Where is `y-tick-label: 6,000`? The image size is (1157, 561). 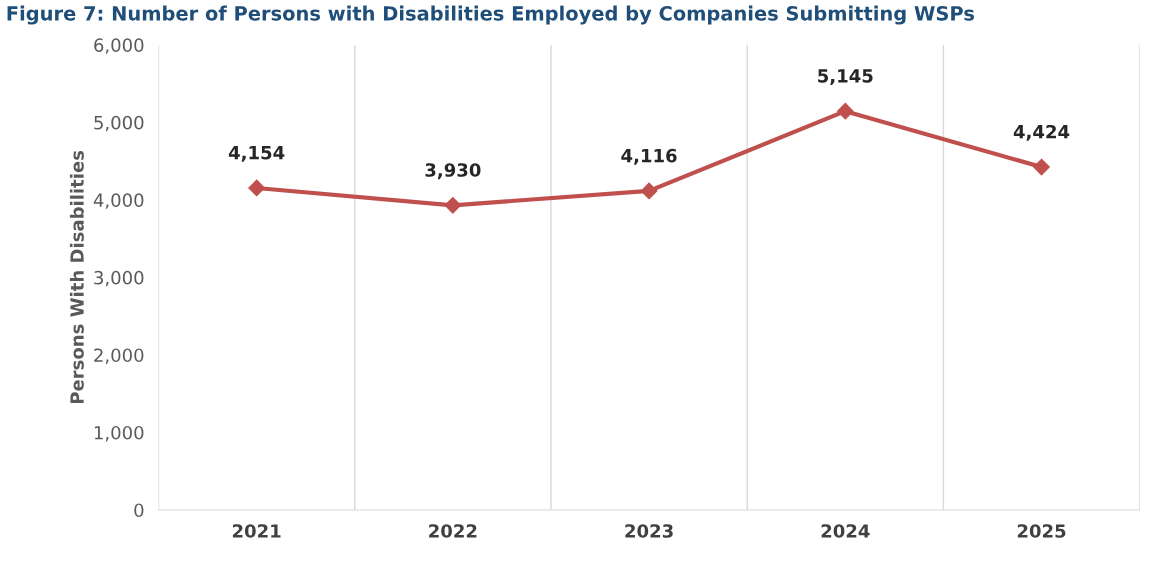 y-tick-label: 6,000 is located at coordinates (119, 46).